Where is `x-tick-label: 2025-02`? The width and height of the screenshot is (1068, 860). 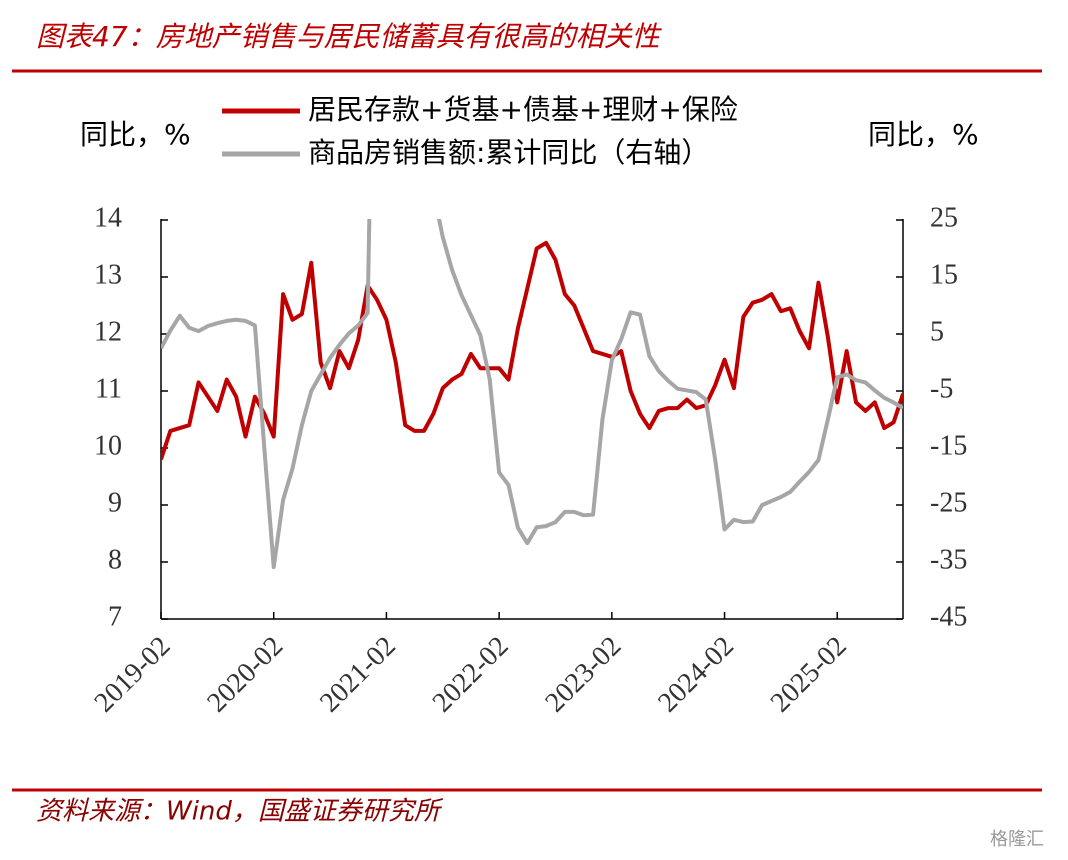 x-tick-label: 2025-02 is located at coordinates (809, 675).